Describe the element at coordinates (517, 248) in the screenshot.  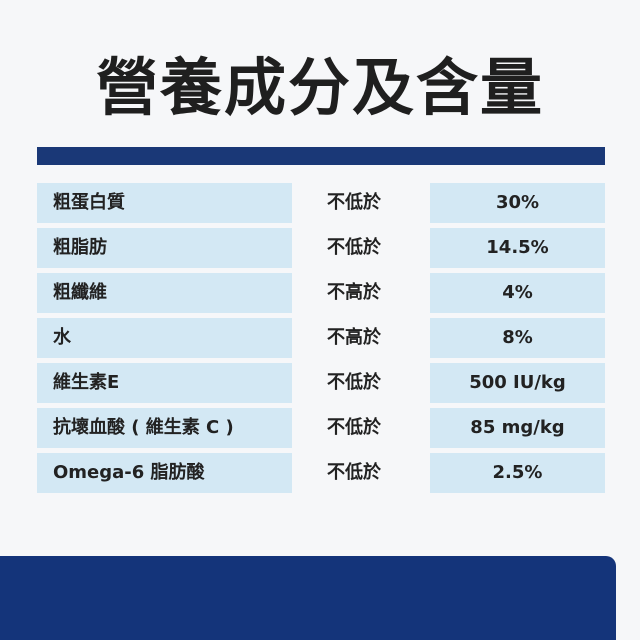
I see `amount: 14.5%` at that location.